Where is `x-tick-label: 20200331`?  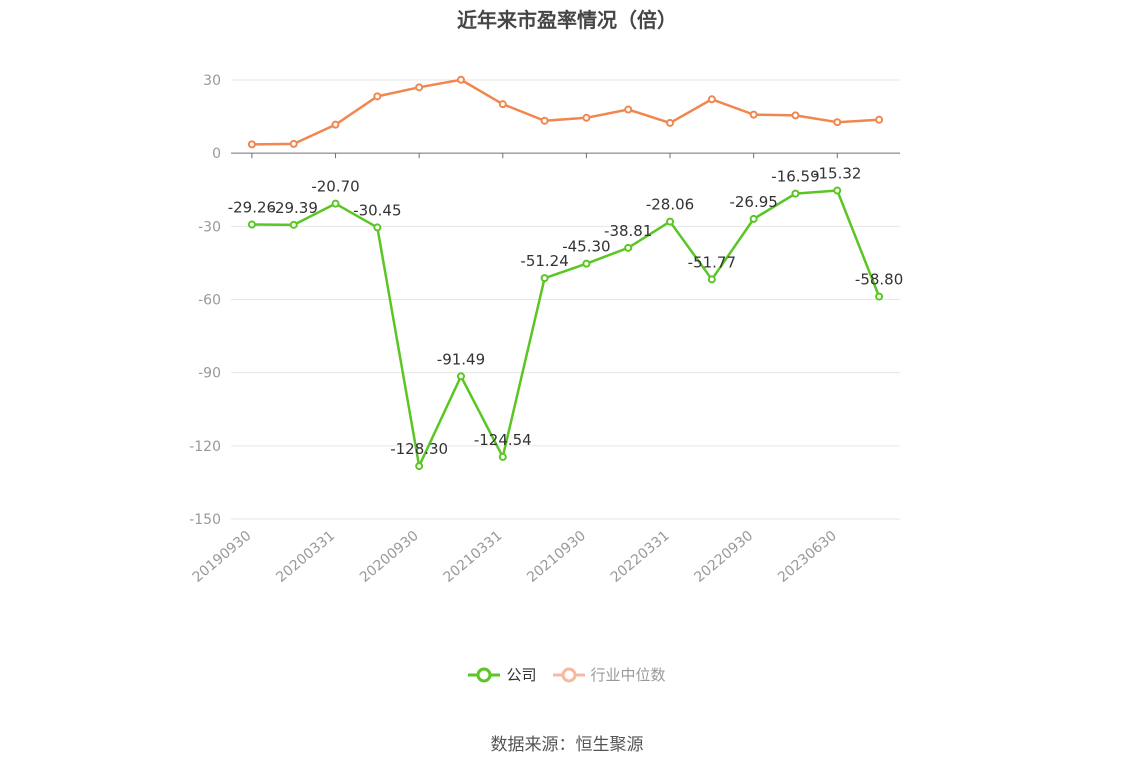 x-tick-label: 20200331 is located at coordinates (305, 557).